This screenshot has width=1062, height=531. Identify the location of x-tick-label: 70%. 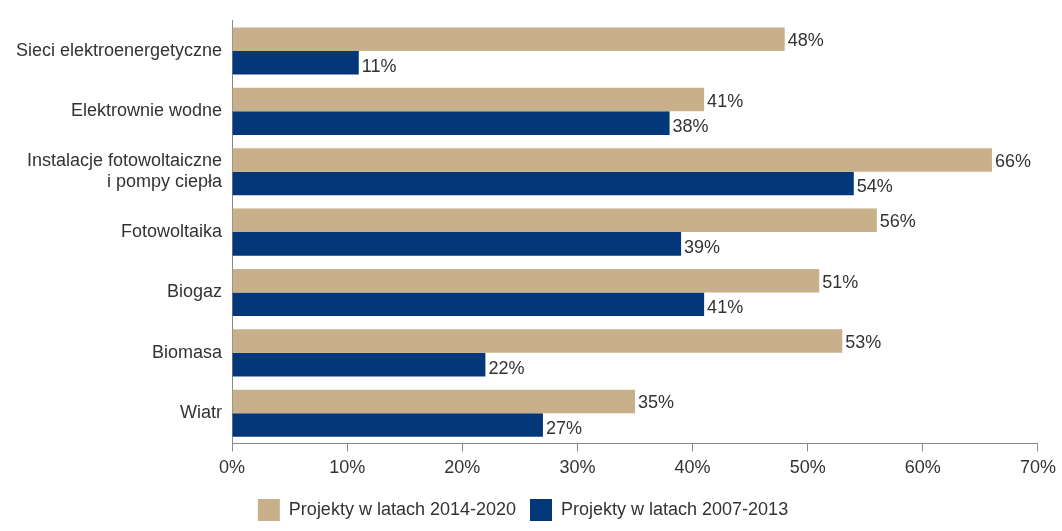
(1037, 467).